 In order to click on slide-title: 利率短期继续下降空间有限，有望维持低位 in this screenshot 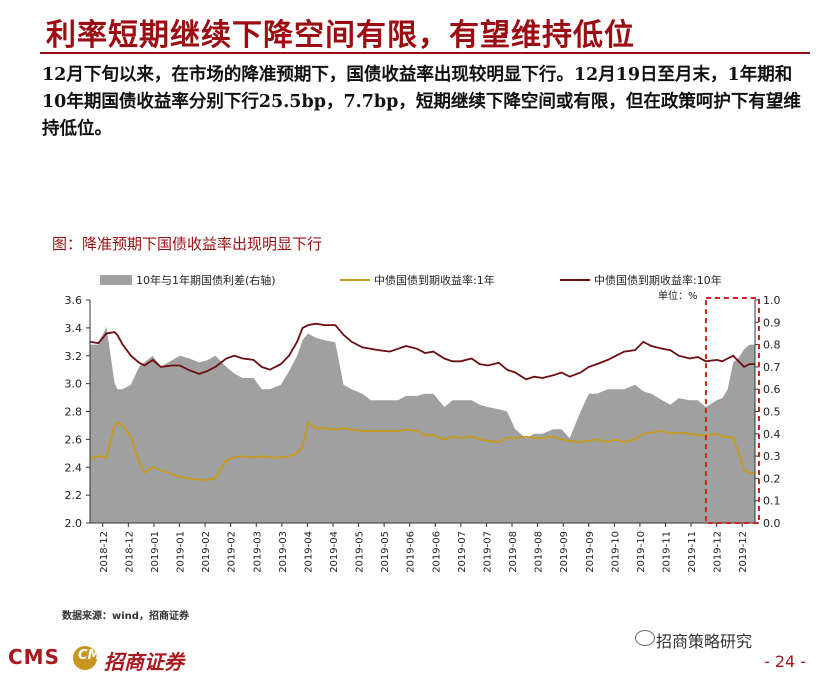, I will do `click(340, 35)`.